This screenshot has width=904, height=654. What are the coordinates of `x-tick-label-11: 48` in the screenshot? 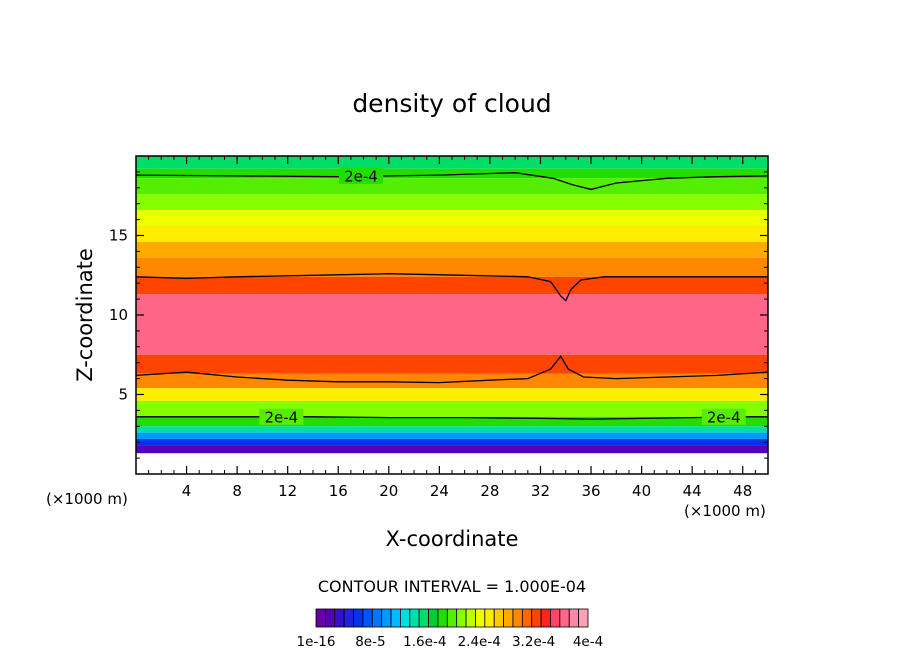 It's located at (742, 491).